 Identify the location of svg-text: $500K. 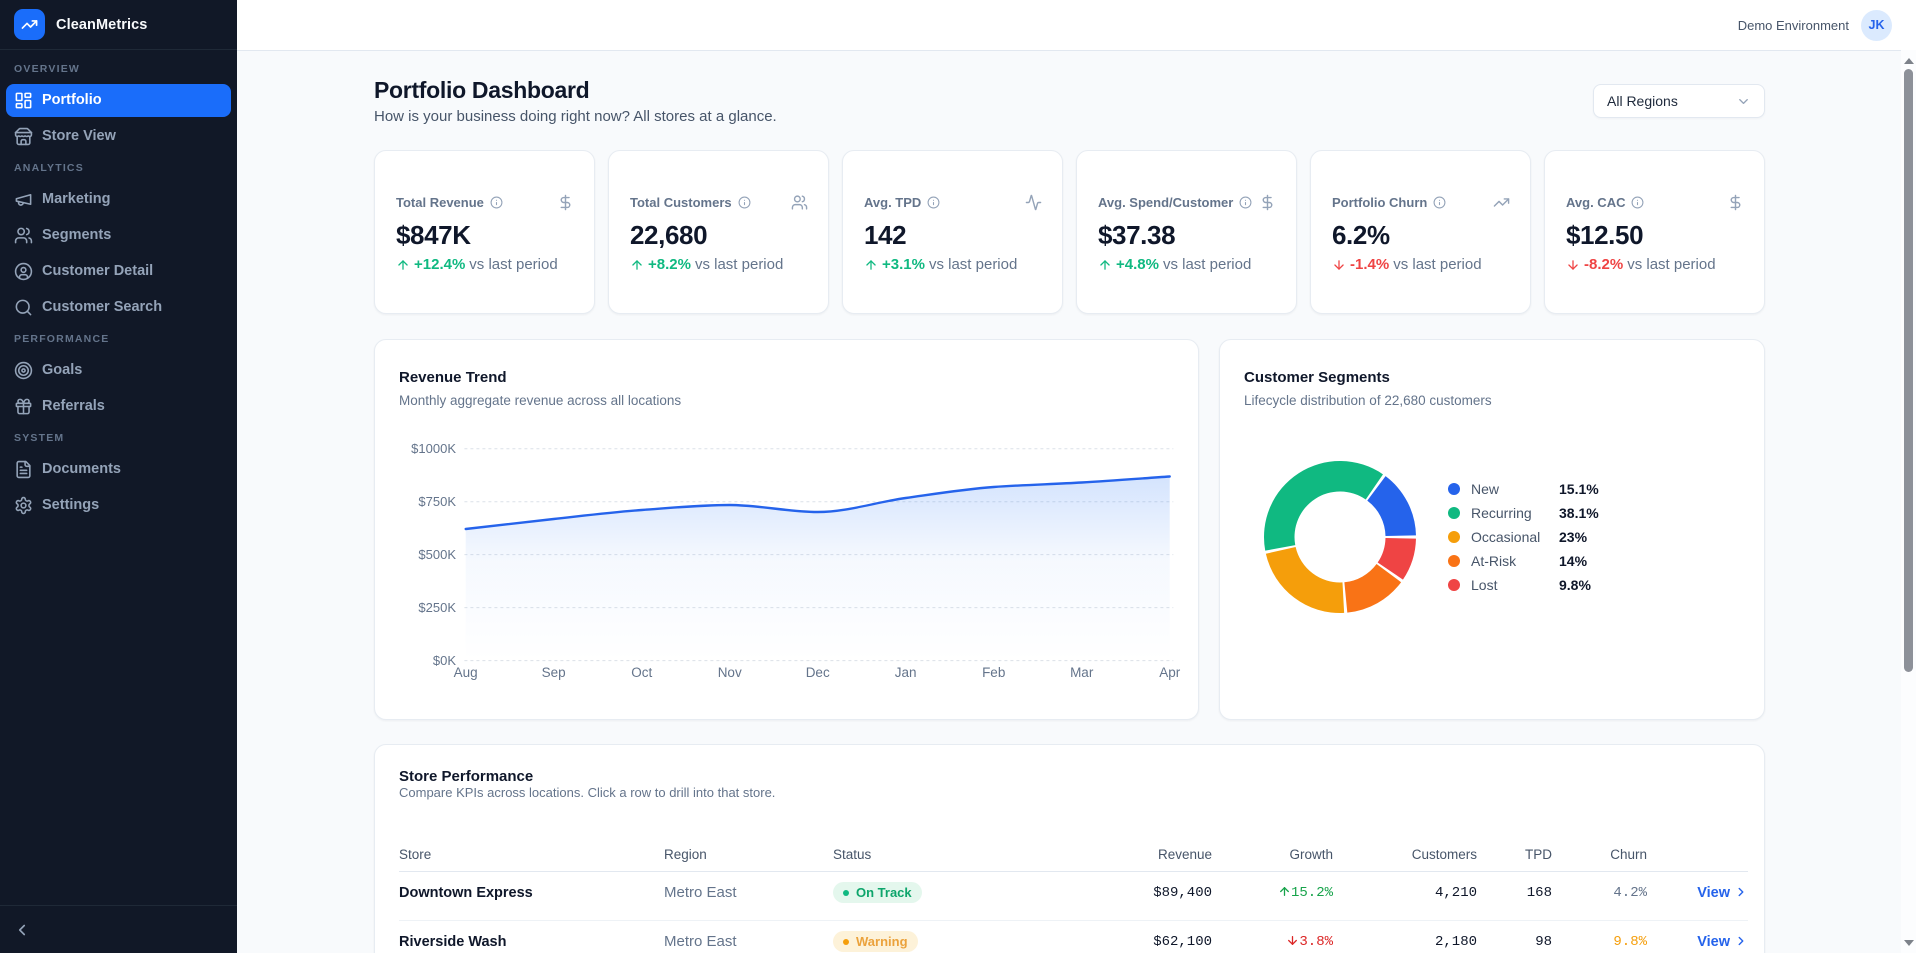
(437, 554).